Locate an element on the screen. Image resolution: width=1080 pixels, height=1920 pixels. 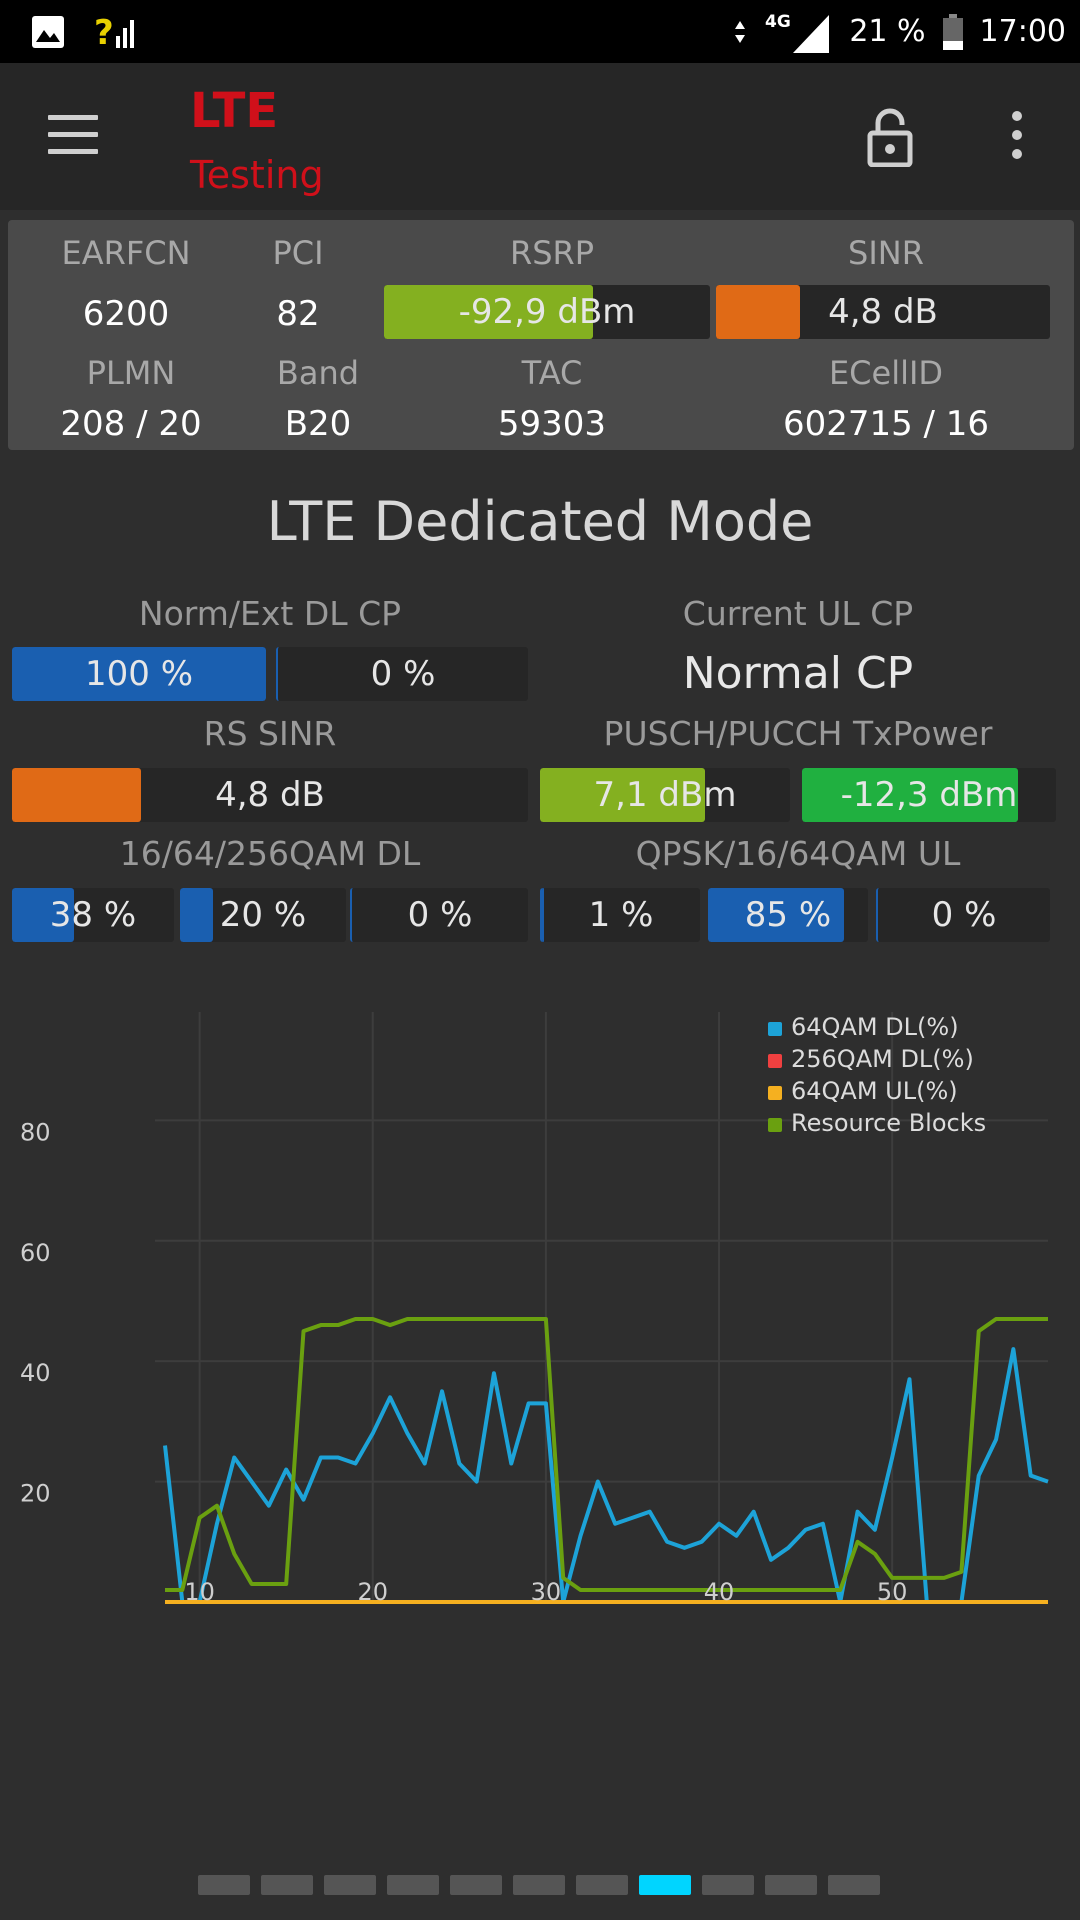
dl-cp-extended-value: 0 % is located at coordinates (403, 674).